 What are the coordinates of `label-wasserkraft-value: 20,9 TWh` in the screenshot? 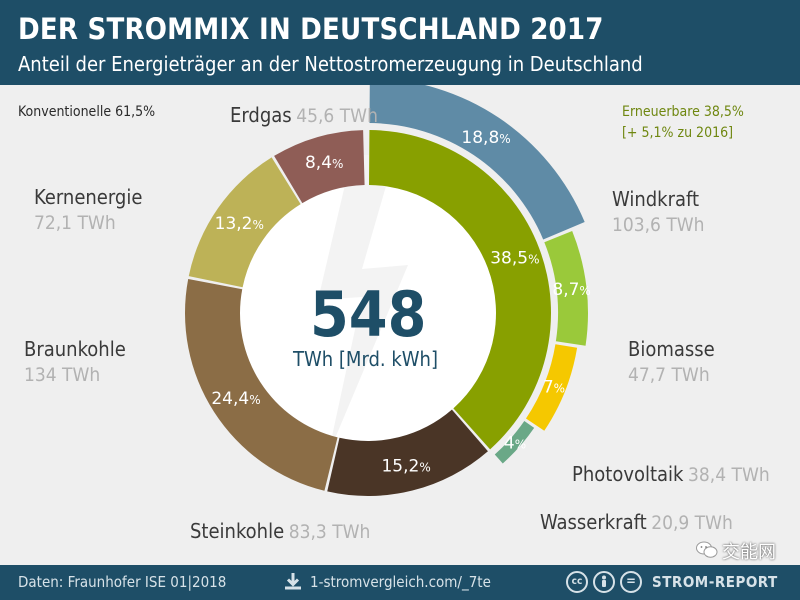 It's located at (692, 523).